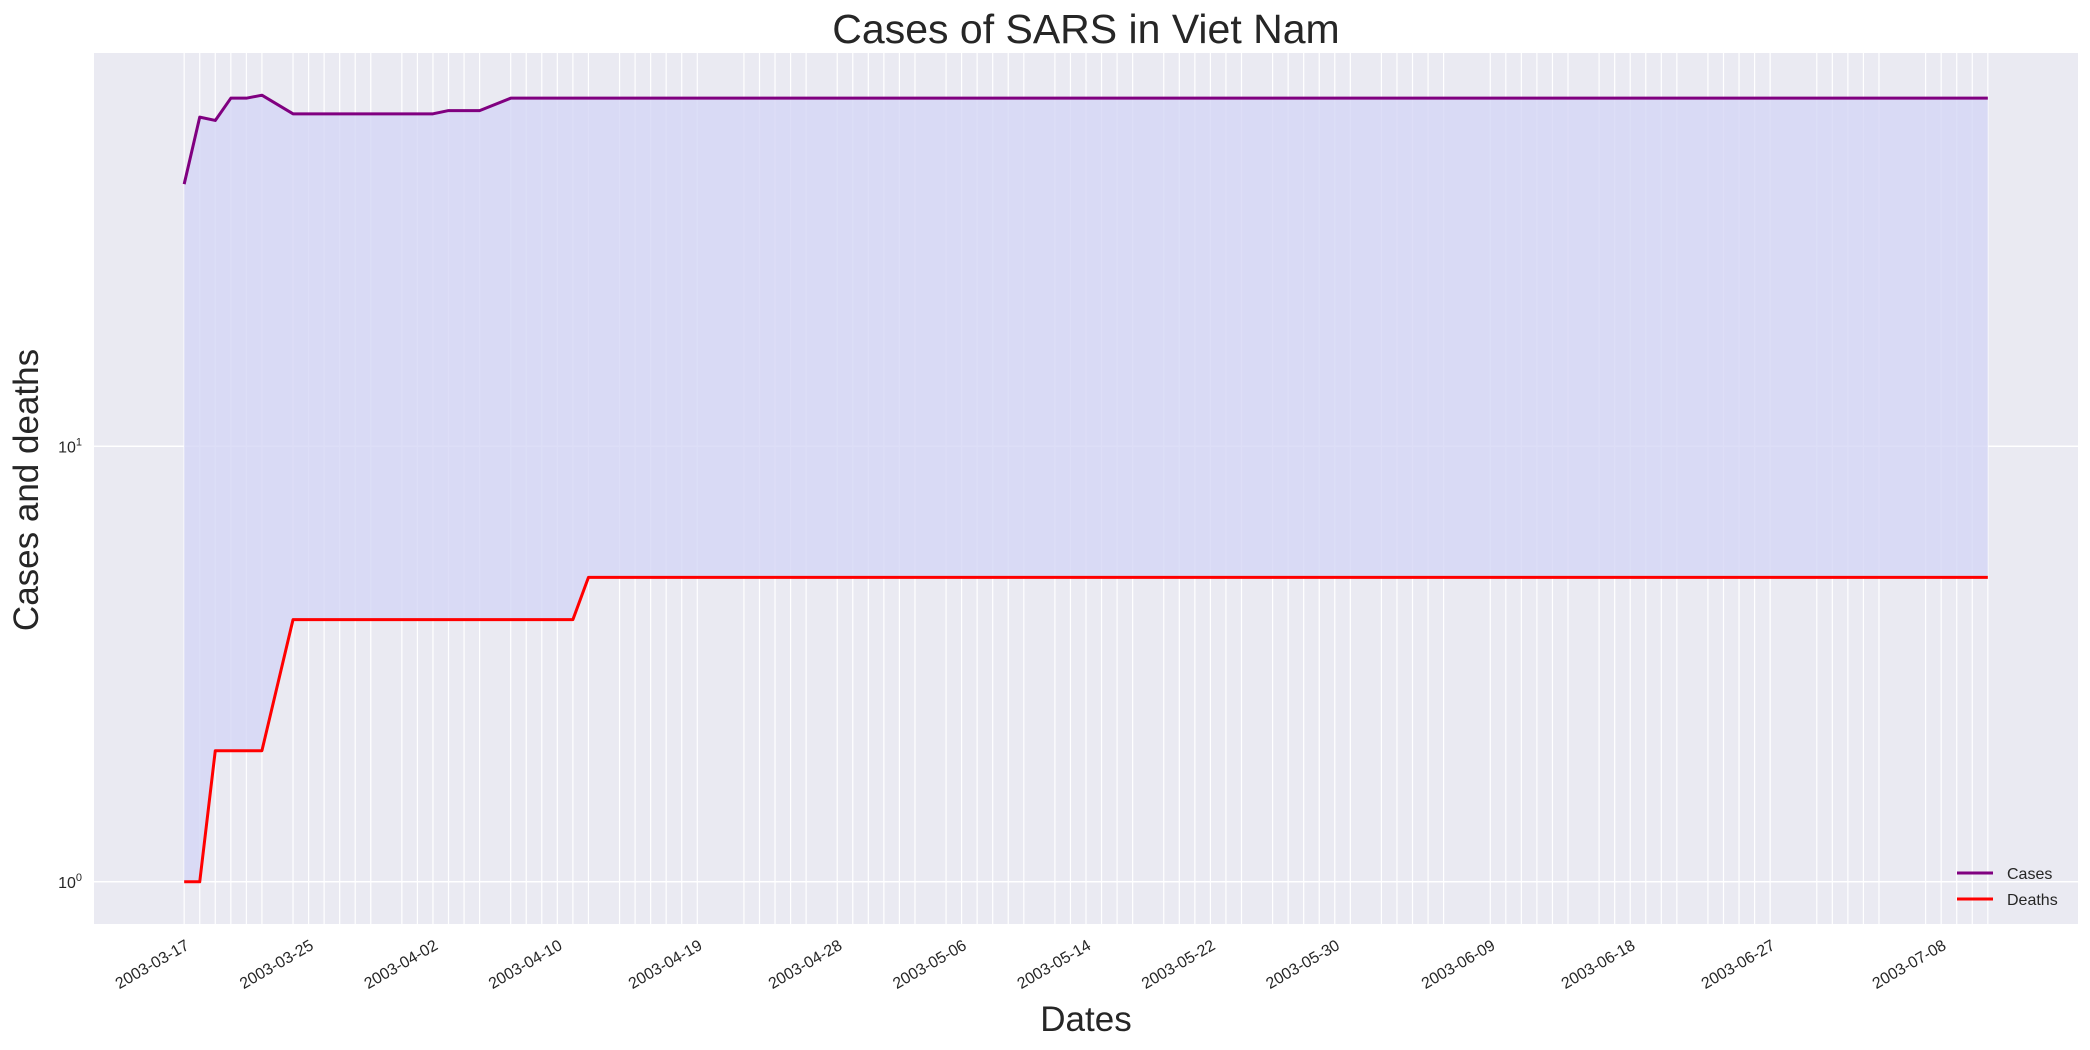  I want to click on x-tick-label: 2003-05-14, so click(1054, 965).